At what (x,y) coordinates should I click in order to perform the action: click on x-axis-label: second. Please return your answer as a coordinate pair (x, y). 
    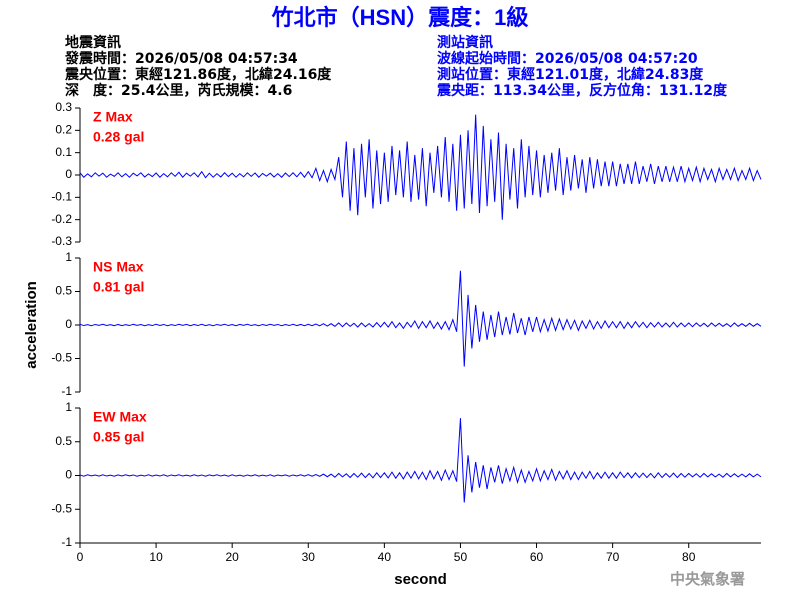
    Looking at the image, I should click on (420, 579).